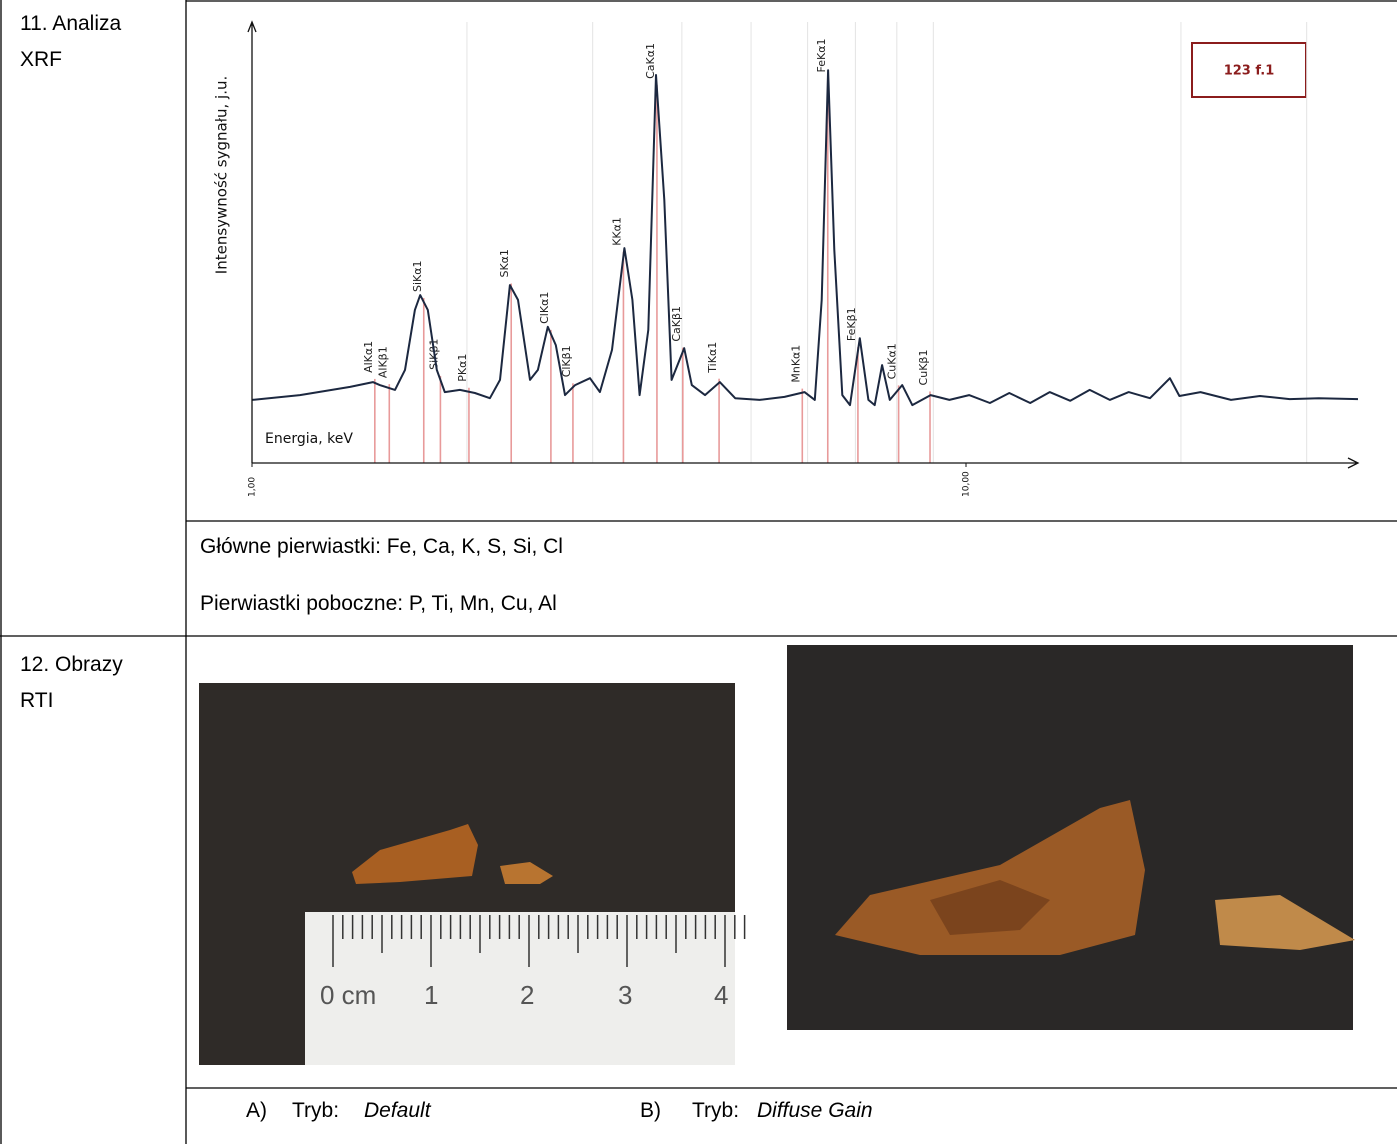  I want to click on peak-label: KKα1, so click(616, 231).